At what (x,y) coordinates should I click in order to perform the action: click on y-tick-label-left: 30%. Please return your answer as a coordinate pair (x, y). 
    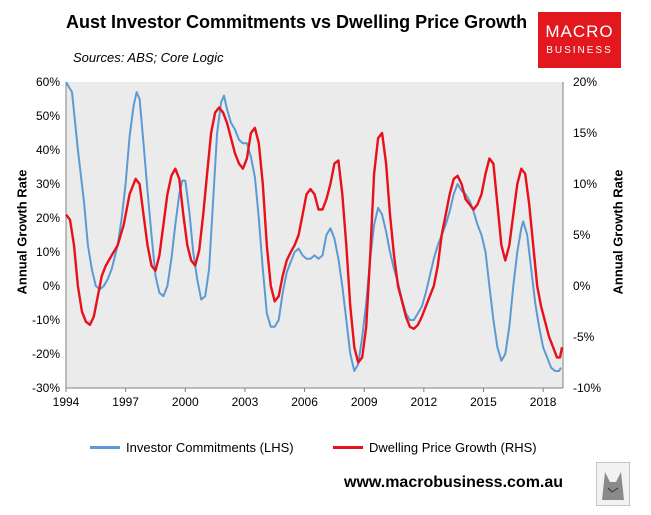
    Looking at the image, I should click on (48, 184).